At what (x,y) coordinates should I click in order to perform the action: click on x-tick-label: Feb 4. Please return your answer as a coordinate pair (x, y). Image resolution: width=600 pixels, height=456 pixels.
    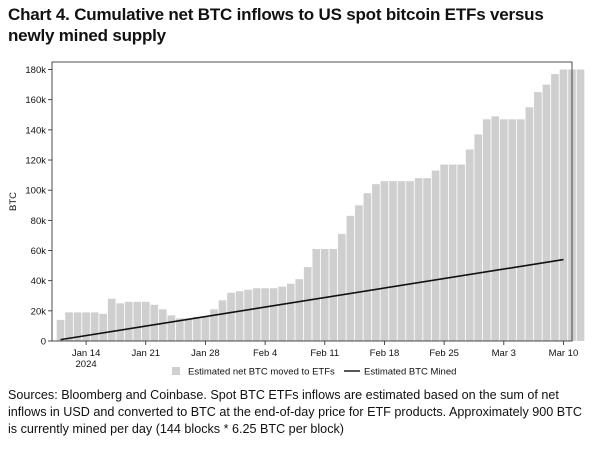
    Looking at the image, I should click on (265, 353).